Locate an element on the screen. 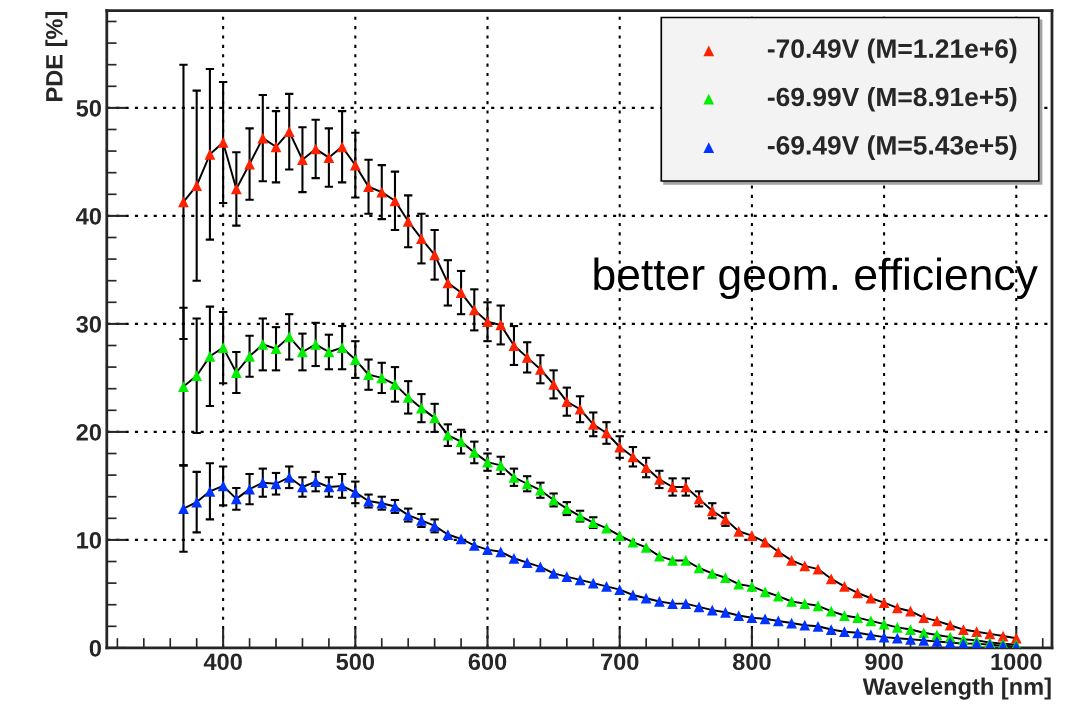 The height and width of the screenshot is (712, 1068). y-tick-label: 50 is located at coordinates (88, 108).